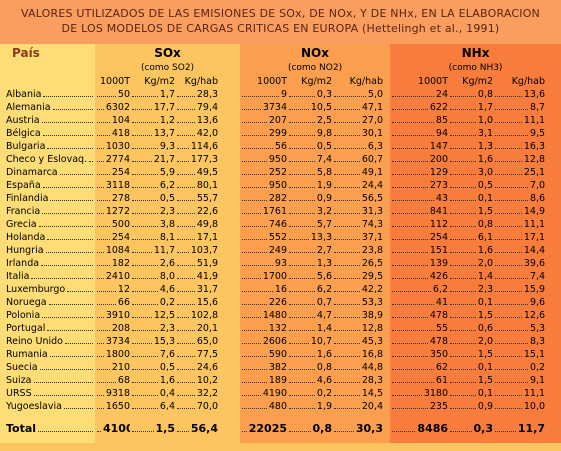  Describe the element at coordinates (280, 328) in the screenshot. I see `data-row: Portugal 208 2,3 20,1 132 1,4 12,8 55 0,6 5,3` at that location.